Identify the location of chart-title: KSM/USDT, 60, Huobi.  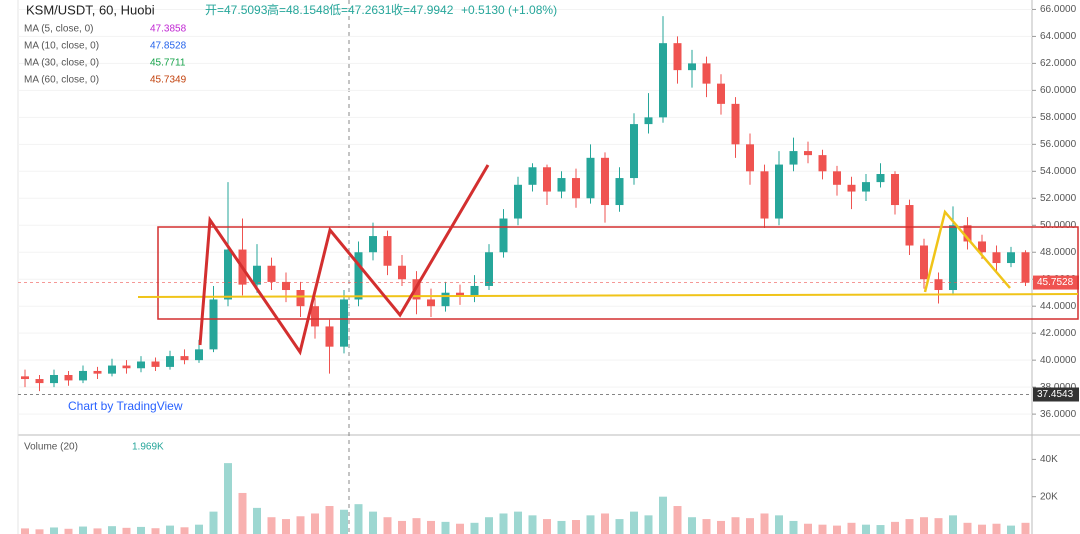
(90, 9).